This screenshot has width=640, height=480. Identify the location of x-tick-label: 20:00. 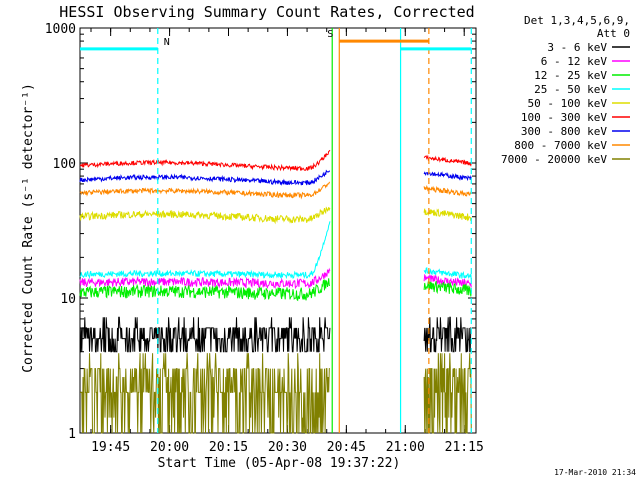
(169, 447).